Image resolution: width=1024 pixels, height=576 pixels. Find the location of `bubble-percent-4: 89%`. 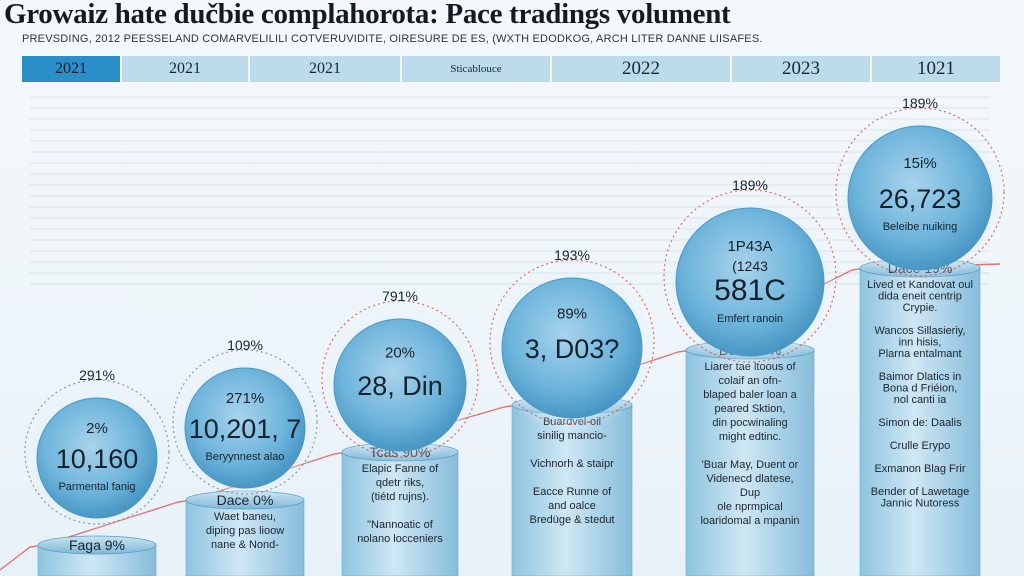

bubble-percent-4: 89% is located at coordinates (572, 314).